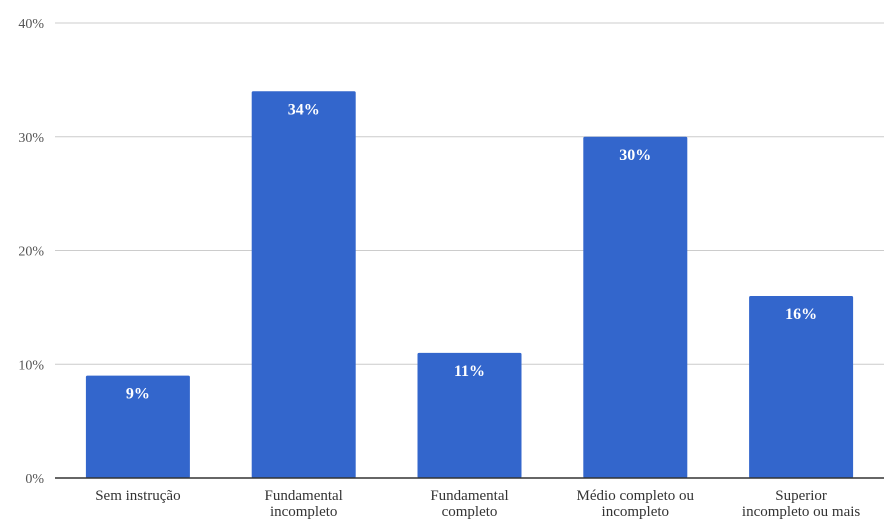 The width and height of the screenshot is (888, 525). Describe the element at coordinates (470, 512) in the screenshot. I see `x-tick-label: completo` at that location.